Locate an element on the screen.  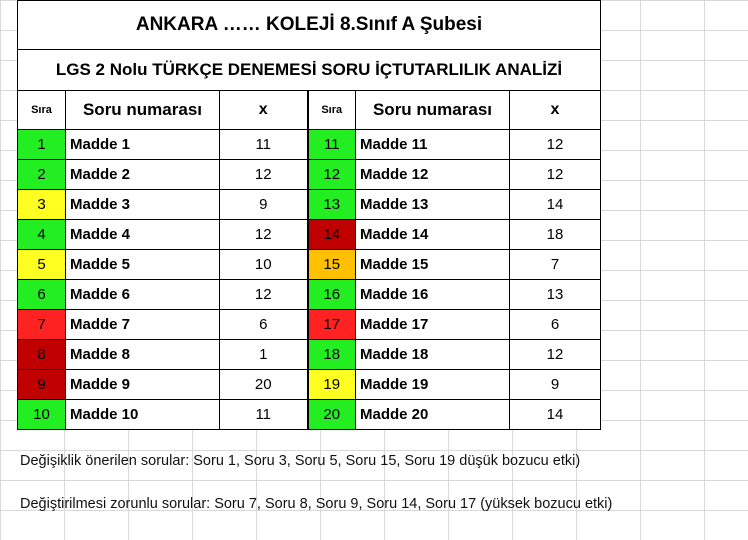
table-row: 5 Madde 5 10 15 Madde 15 7 is located at coordinates (309, 264).